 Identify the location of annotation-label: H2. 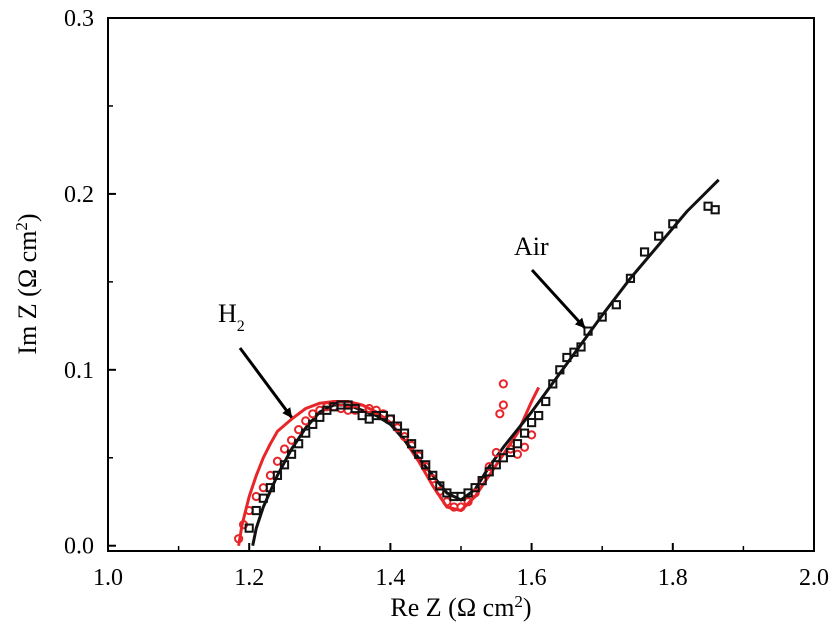
(231, 317).